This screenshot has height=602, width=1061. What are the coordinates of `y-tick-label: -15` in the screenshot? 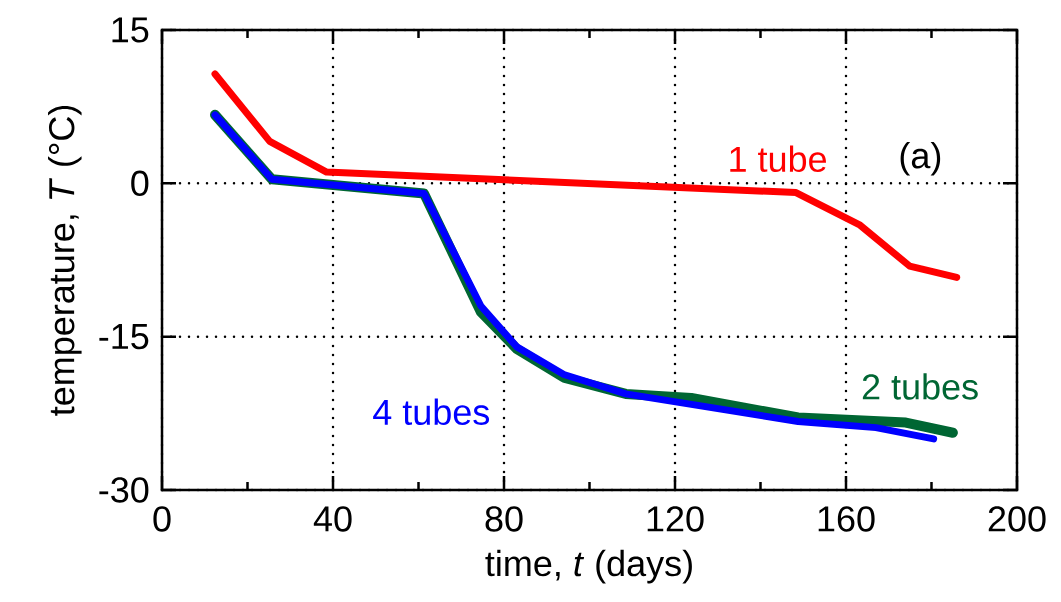 It's located at (124, 337).